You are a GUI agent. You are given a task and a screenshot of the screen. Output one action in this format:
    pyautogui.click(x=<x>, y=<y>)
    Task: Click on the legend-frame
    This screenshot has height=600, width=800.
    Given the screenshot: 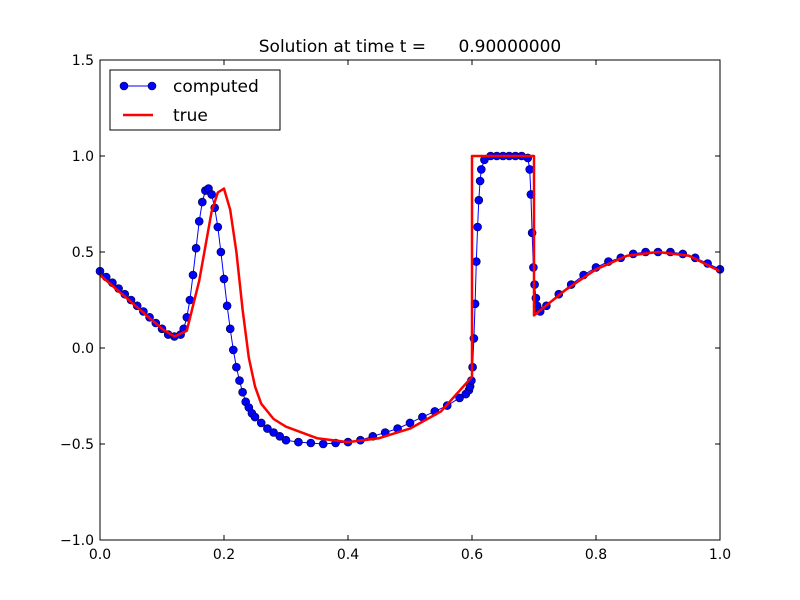 What is the action you would take?
    pyautogui.click(x=195, y=100)
    